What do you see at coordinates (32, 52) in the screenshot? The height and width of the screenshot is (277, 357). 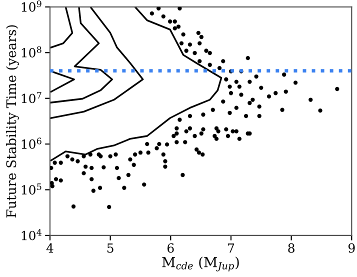 I see `y-tick-label: 10$^{8}$` at bounding box center [32, 52].